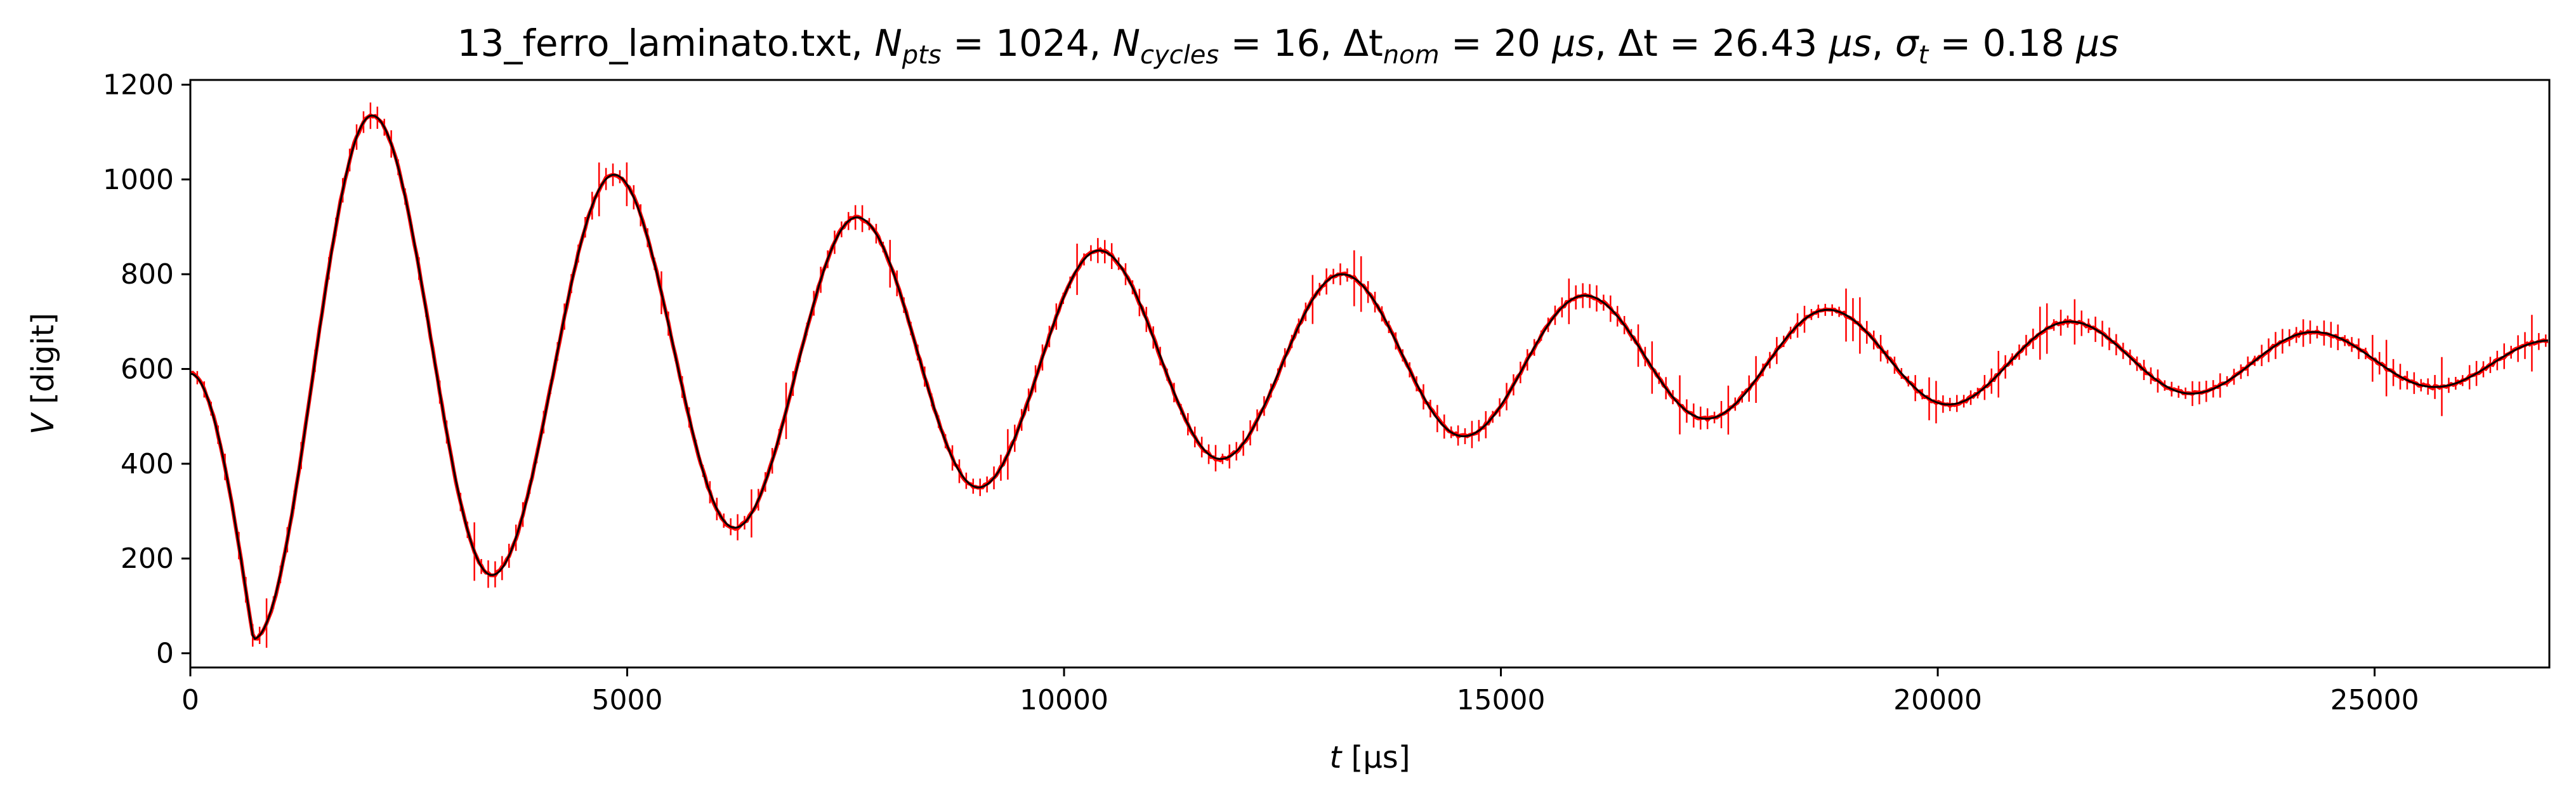 The image size is (2576, 802). Describe the element at coordinates (138, 180) in the screenshot. I see `y-tick-label: 1000` at that location.